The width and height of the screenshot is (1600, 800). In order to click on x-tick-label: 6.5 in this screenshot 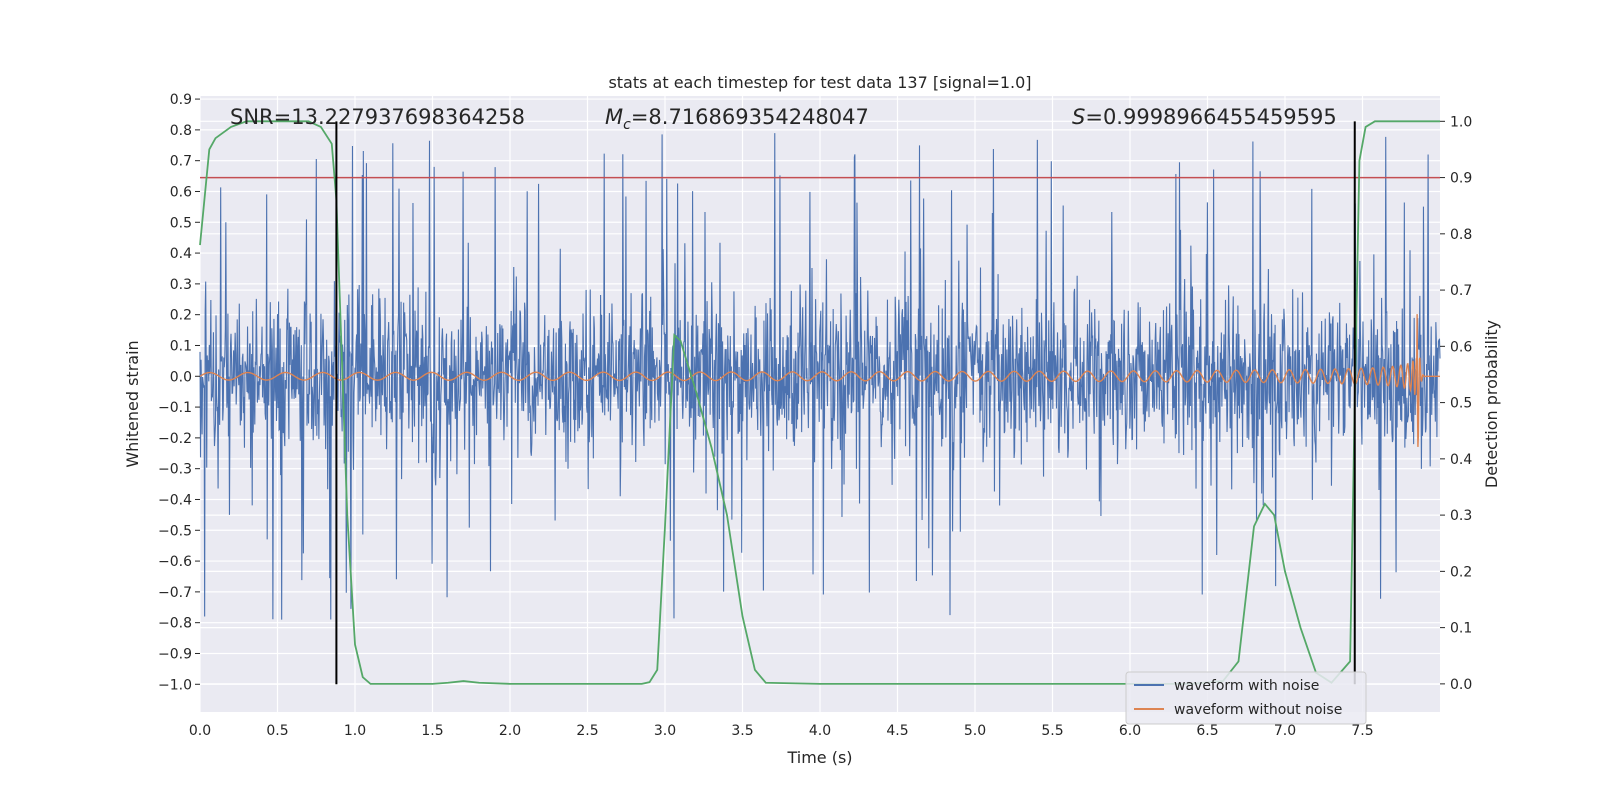, I will do `click(1207, 731)`.